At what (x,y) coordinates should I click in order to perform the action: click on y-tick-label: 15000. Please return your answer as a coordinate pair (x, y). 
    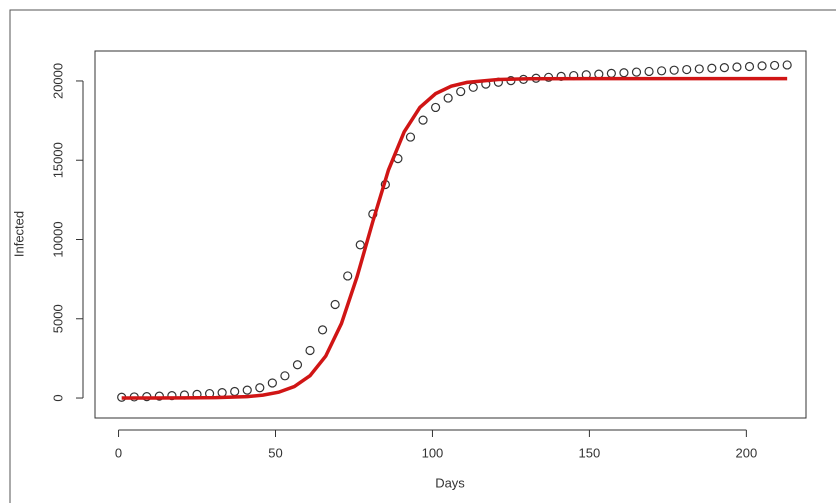
    Looking at the image, I should click on (57, 160).